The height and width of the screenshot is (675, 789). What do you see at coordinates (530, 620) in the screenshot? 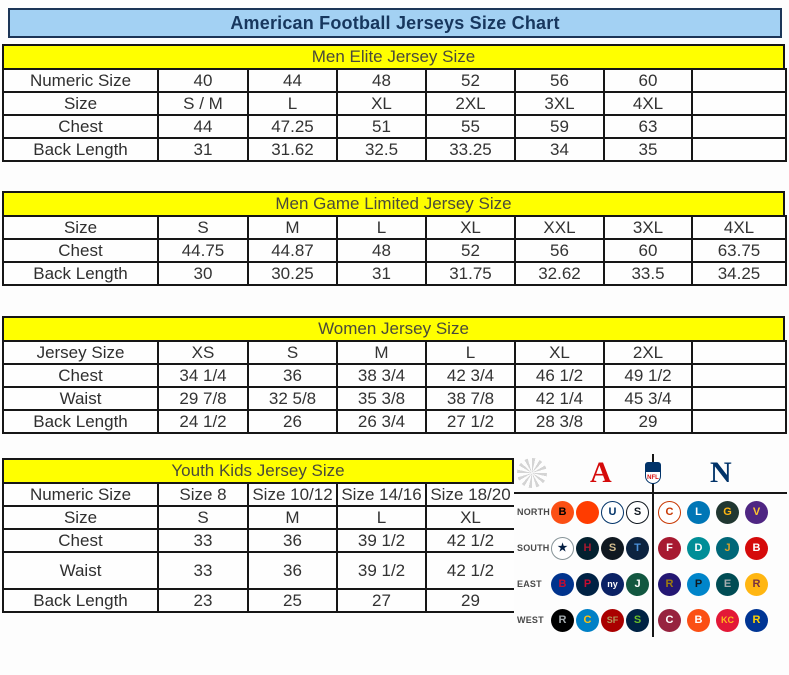
I see `division-label: WEST` at bounding box center [530, 620].